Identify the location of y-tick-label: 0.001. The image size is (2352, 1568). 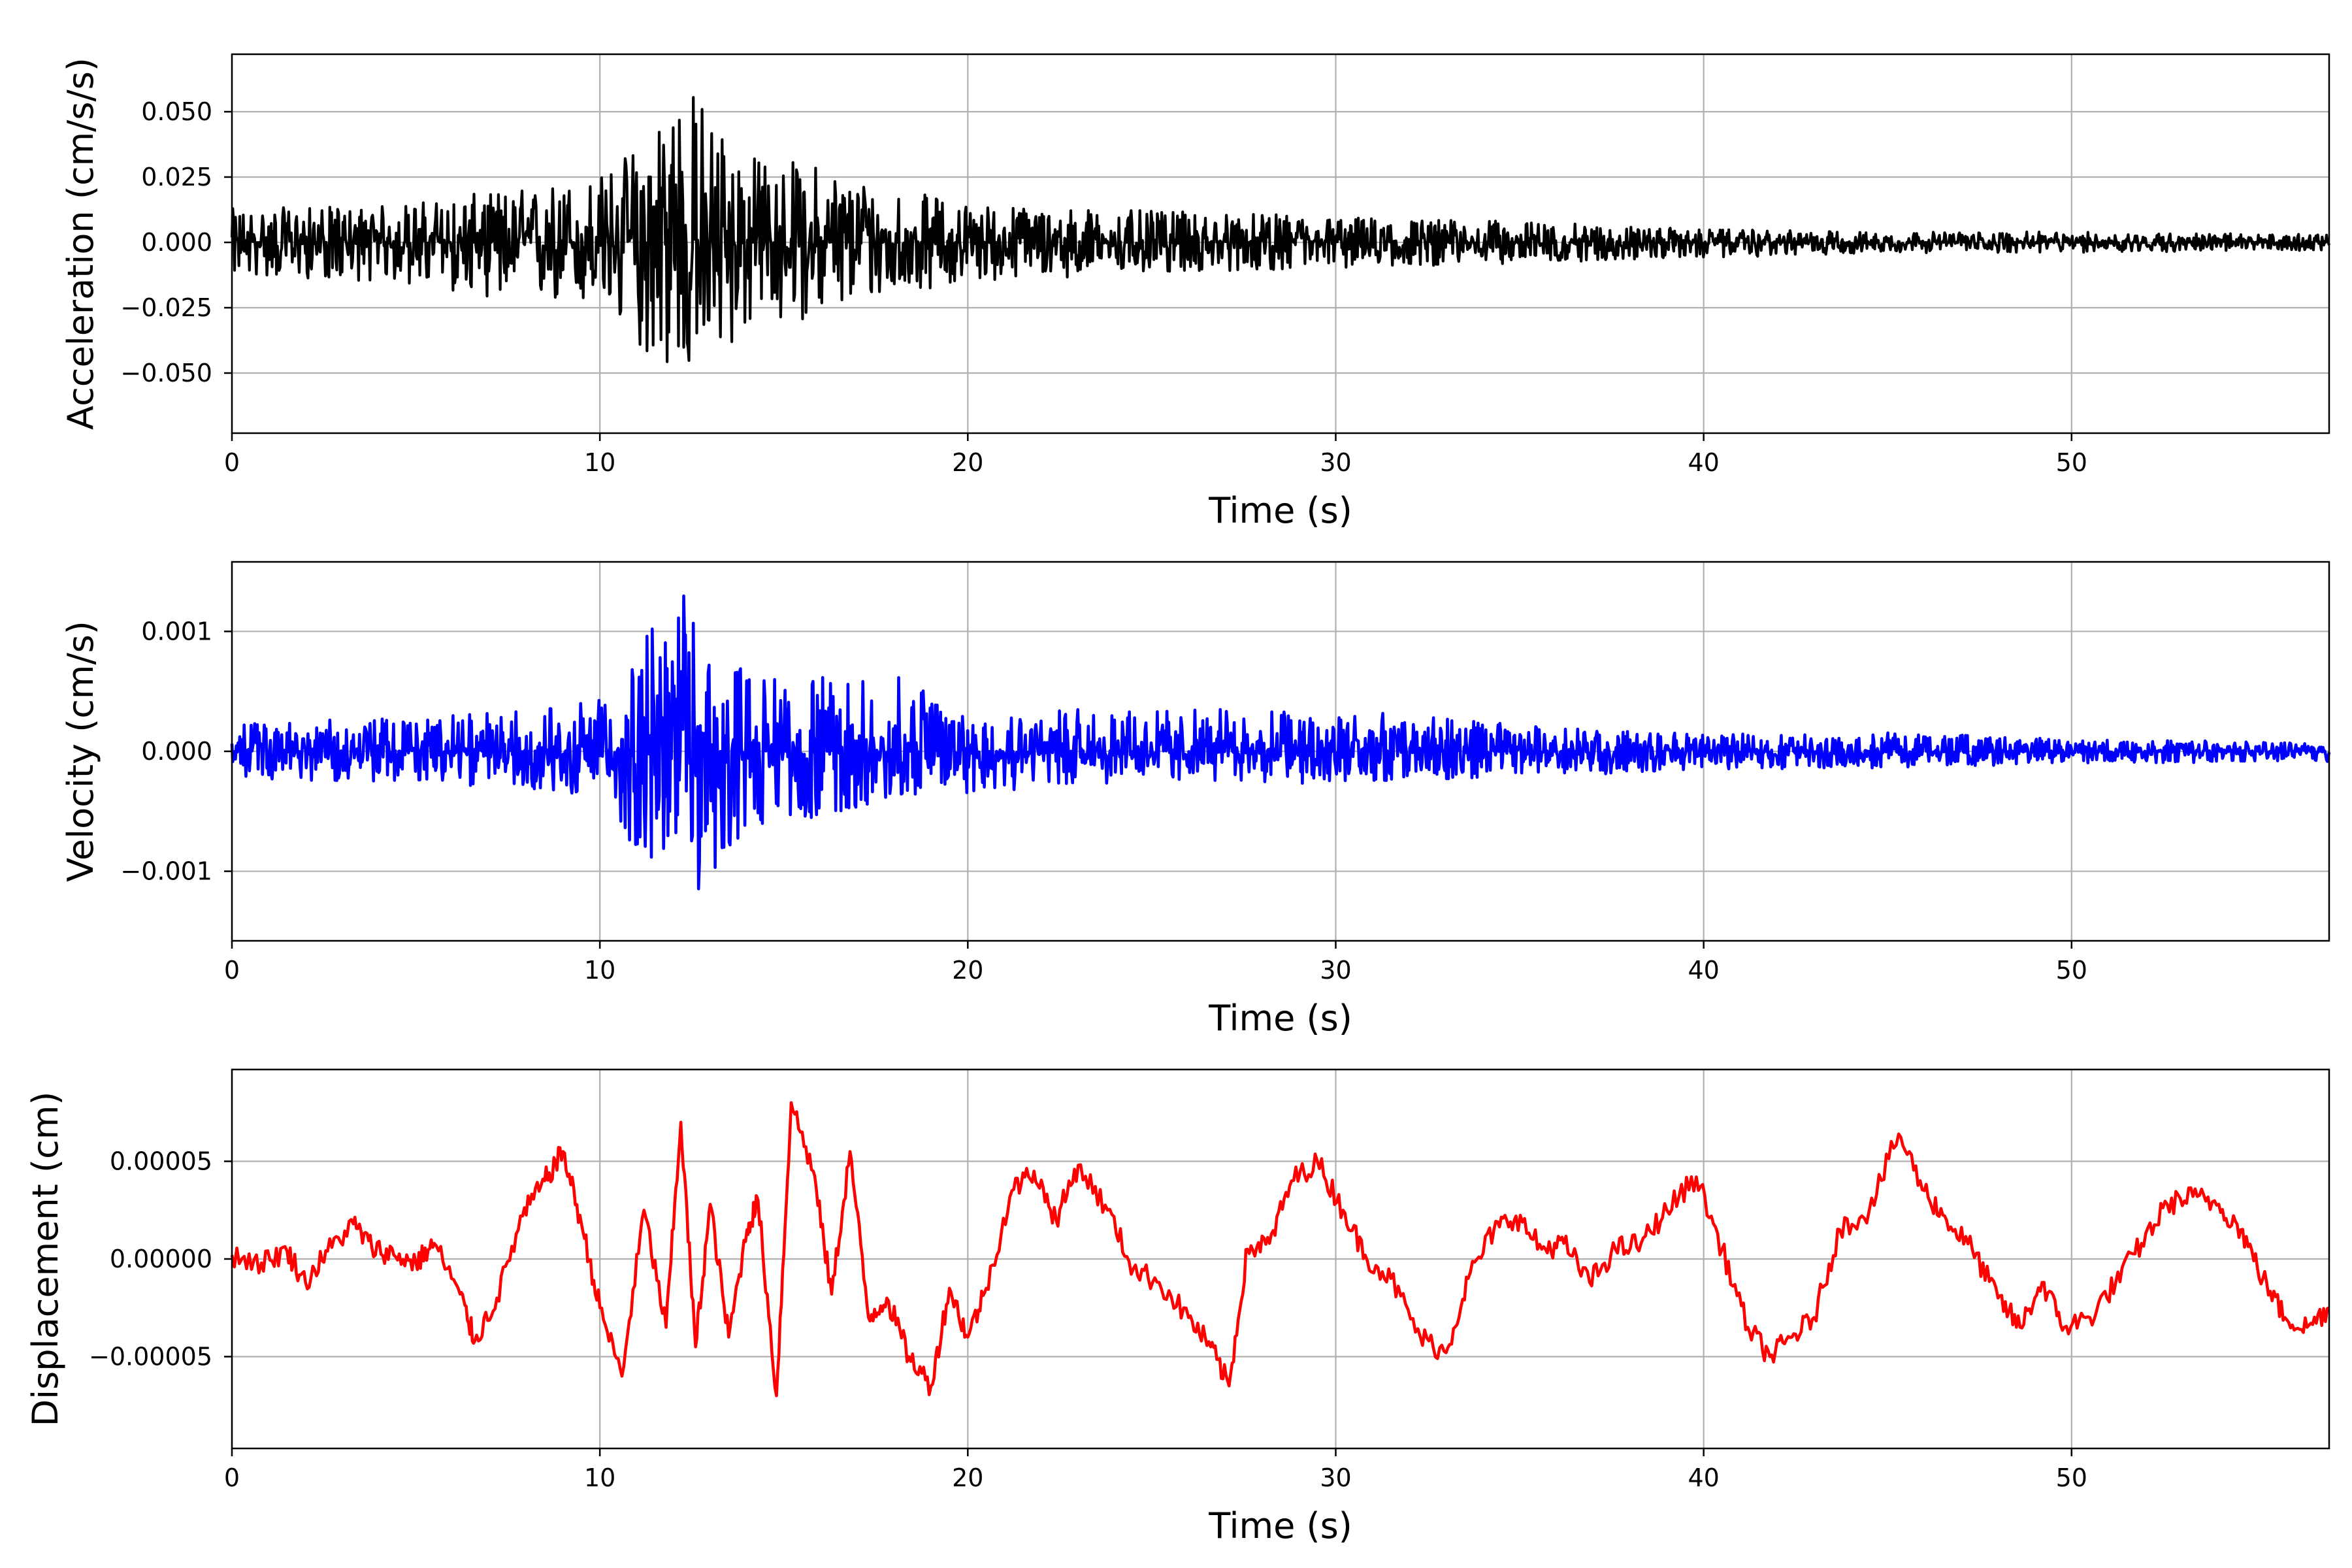
(176, 631).